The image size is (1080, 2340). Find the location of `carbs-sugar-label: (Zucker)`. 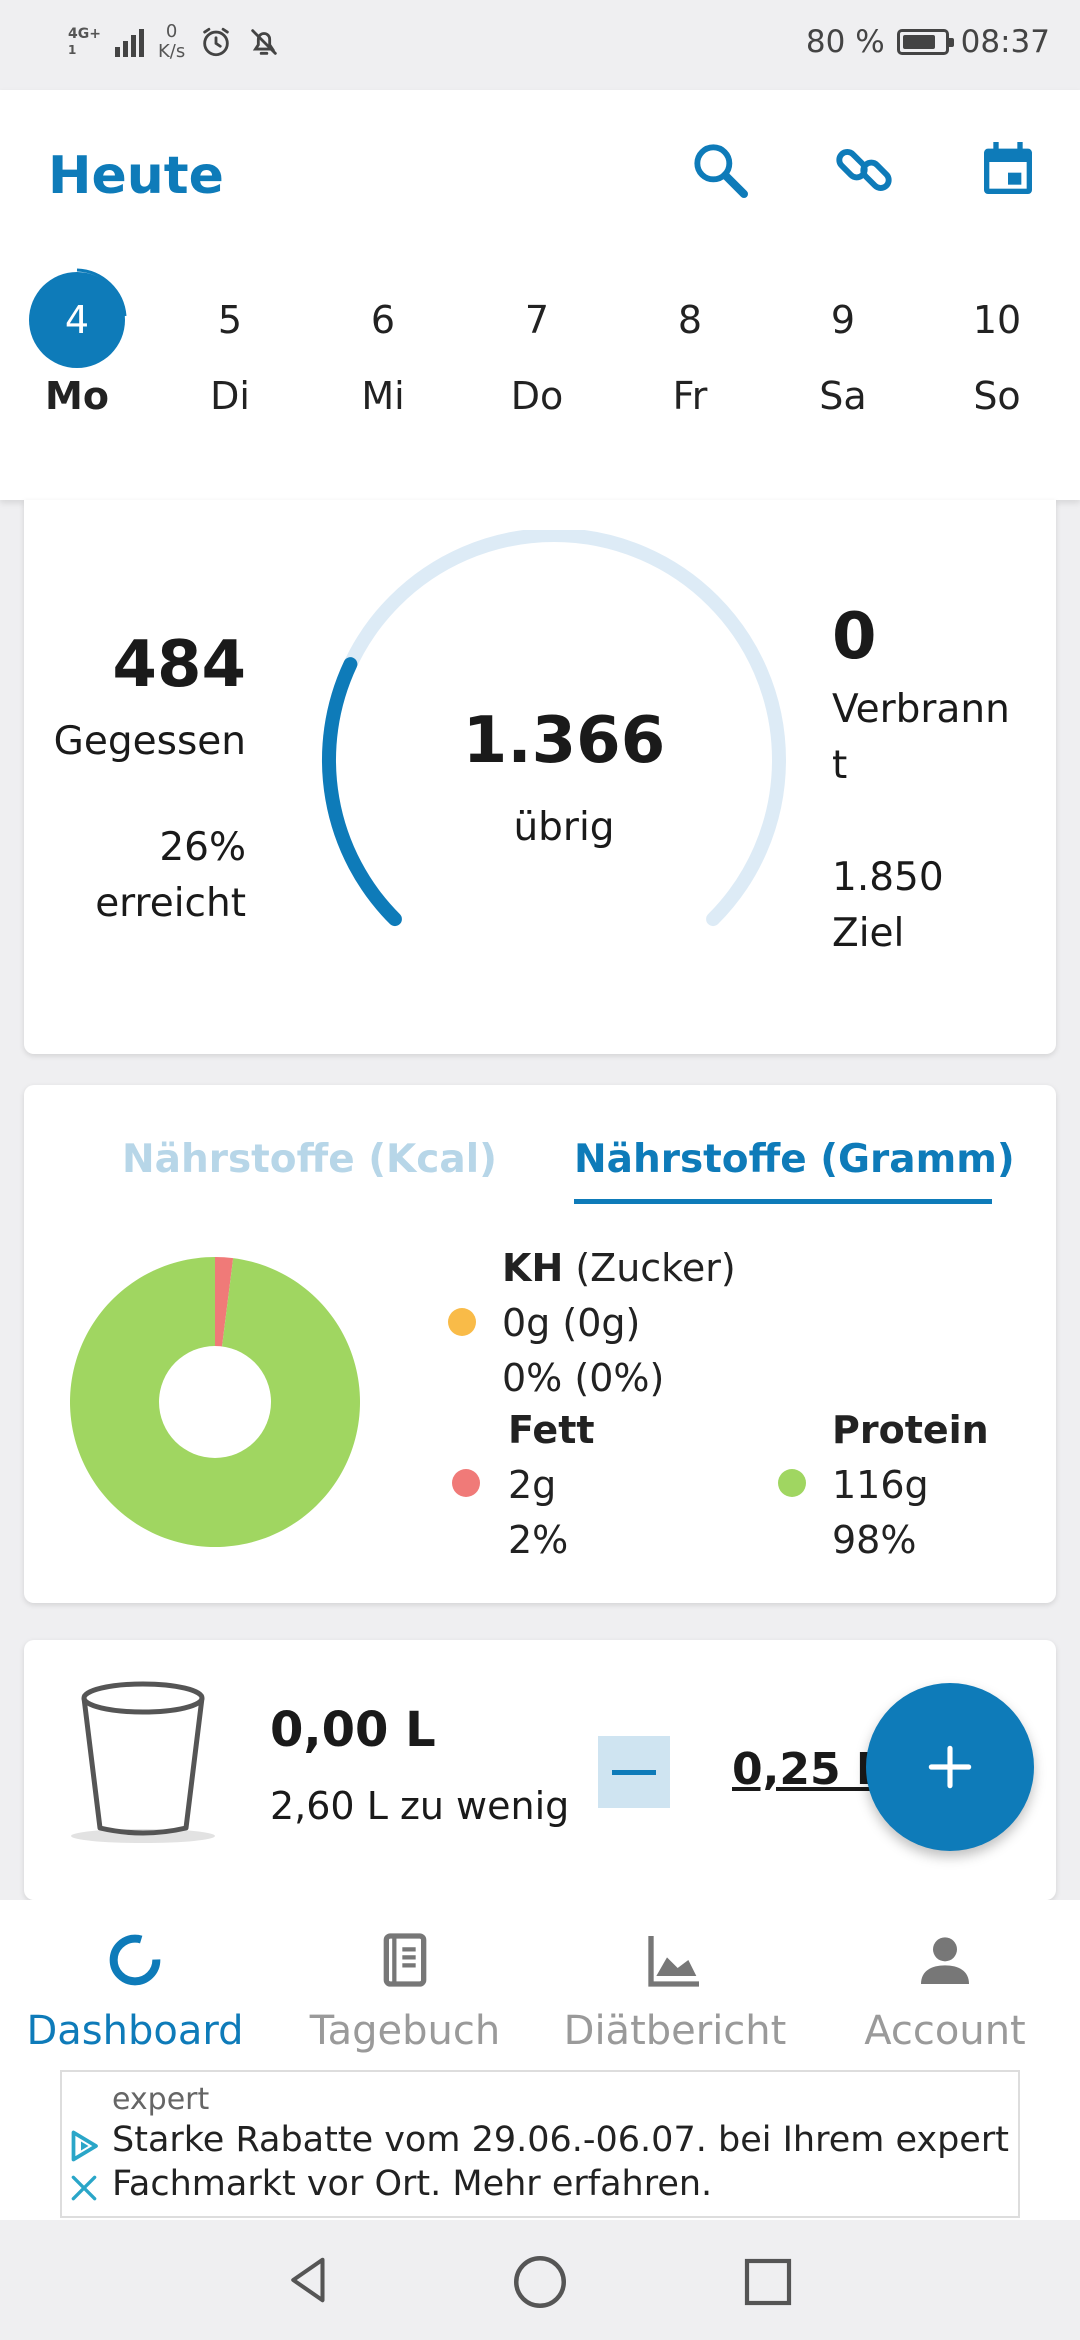

carbs-sugar-label: (Zucker) is located at coordinates (655, 1268).